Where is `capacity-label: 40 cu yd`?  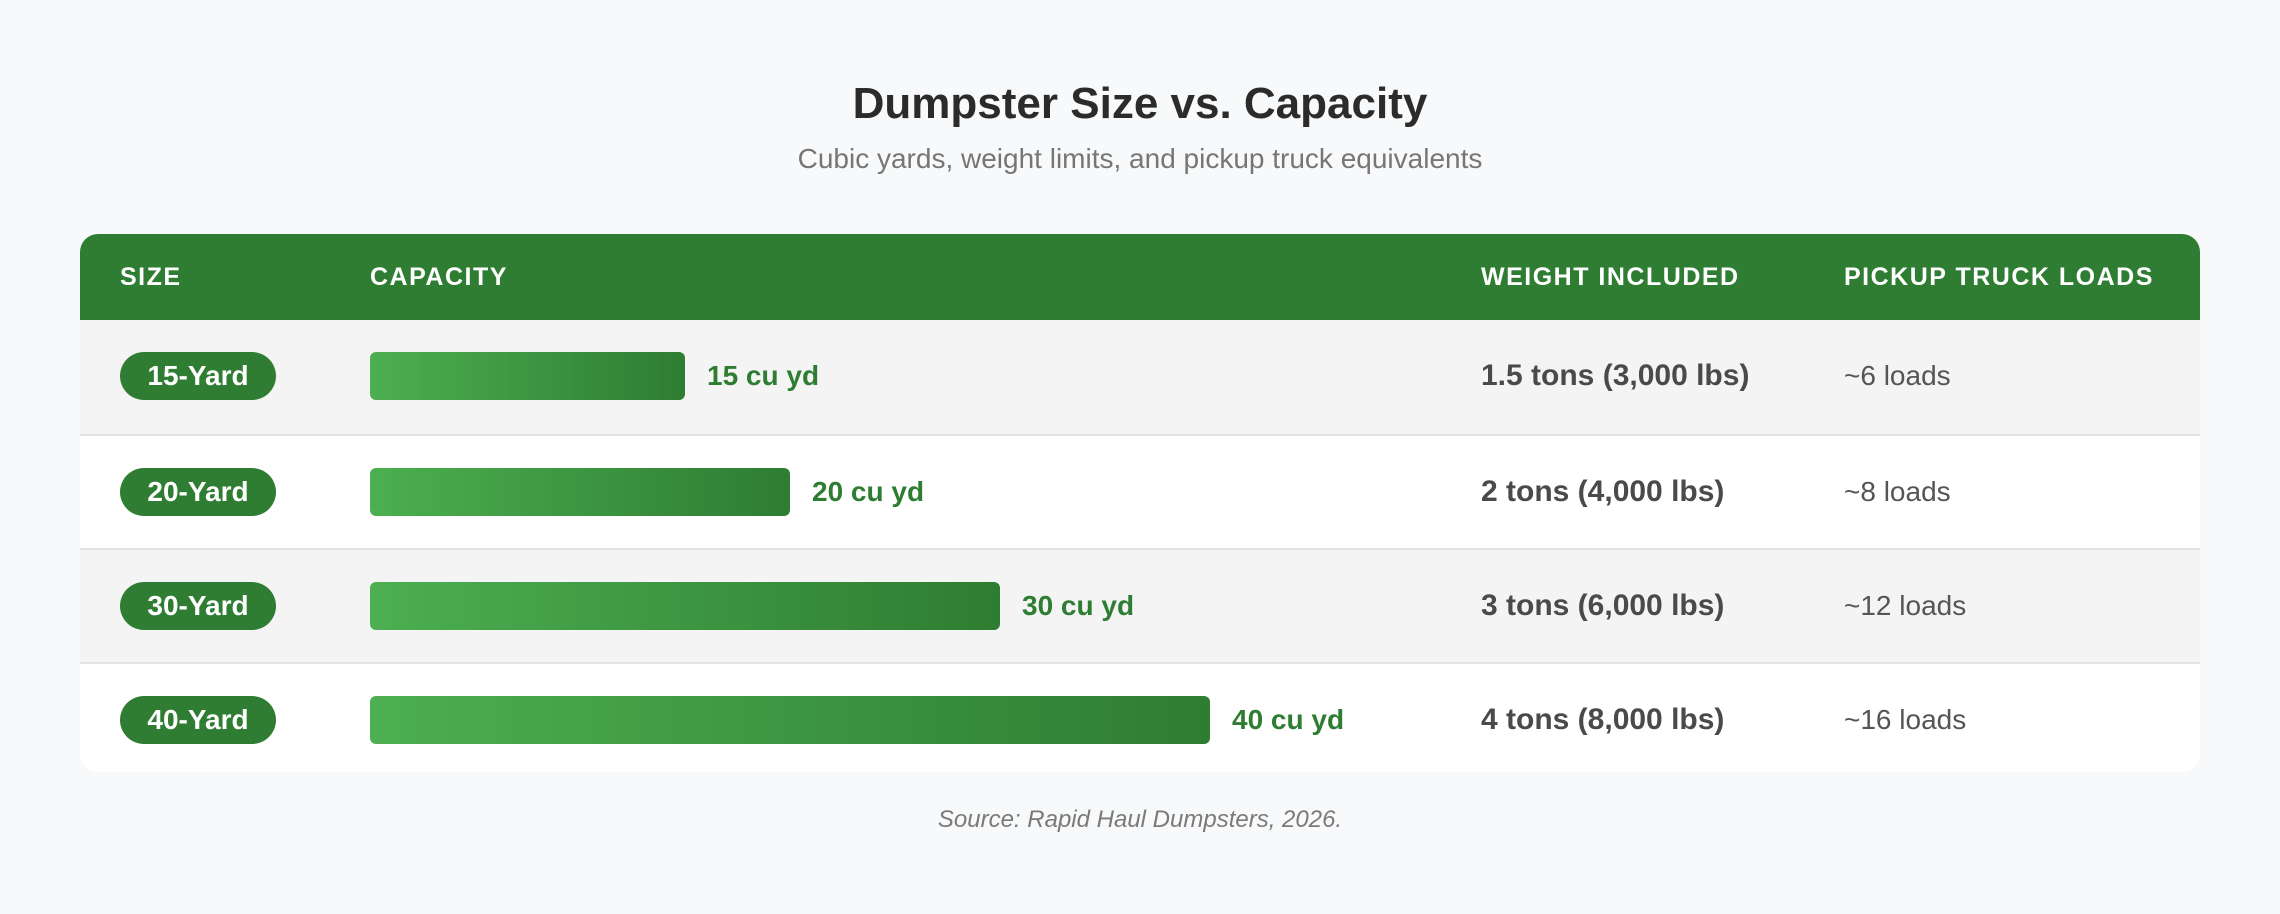
capacity-label: 40 cu yd is located at coordinates (1288, 719).